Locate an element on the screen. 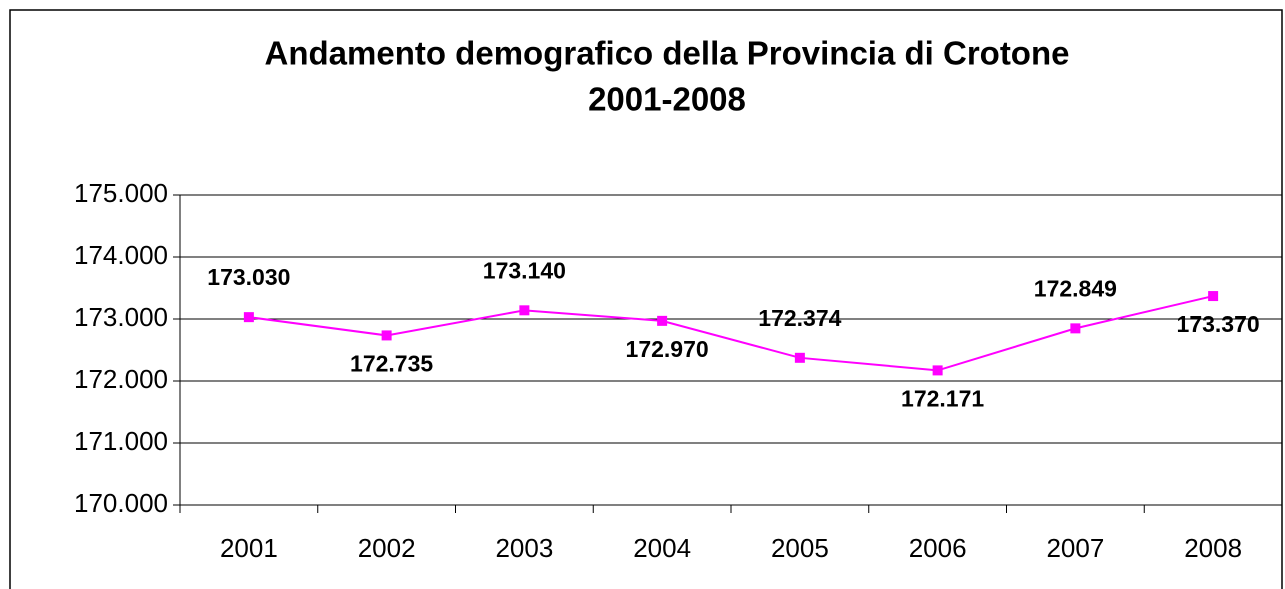 This screenshot has width=1285, height=589. data-label: 172.735 is located at coordinates (391, 364).